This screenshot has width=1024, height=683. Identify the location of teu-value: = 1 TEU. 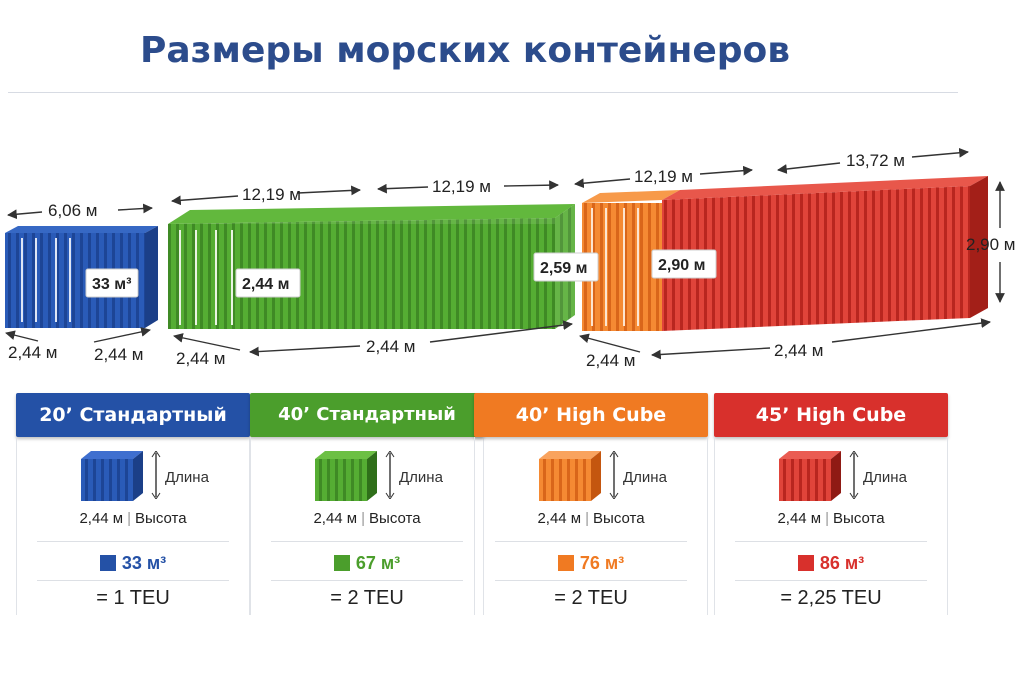
(133, 598).